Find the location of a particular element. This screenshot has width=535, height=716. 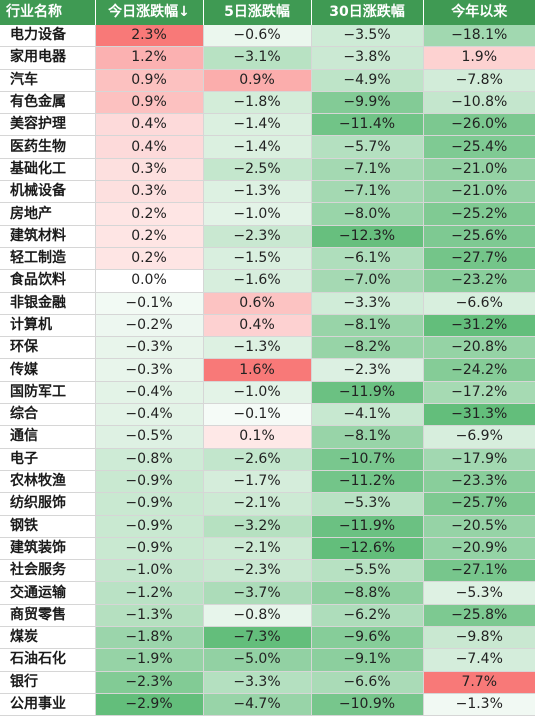

table-row: 交通运输 −1.2% −3.7% −8.8% −5.3% is located at coordinates (267, 593).